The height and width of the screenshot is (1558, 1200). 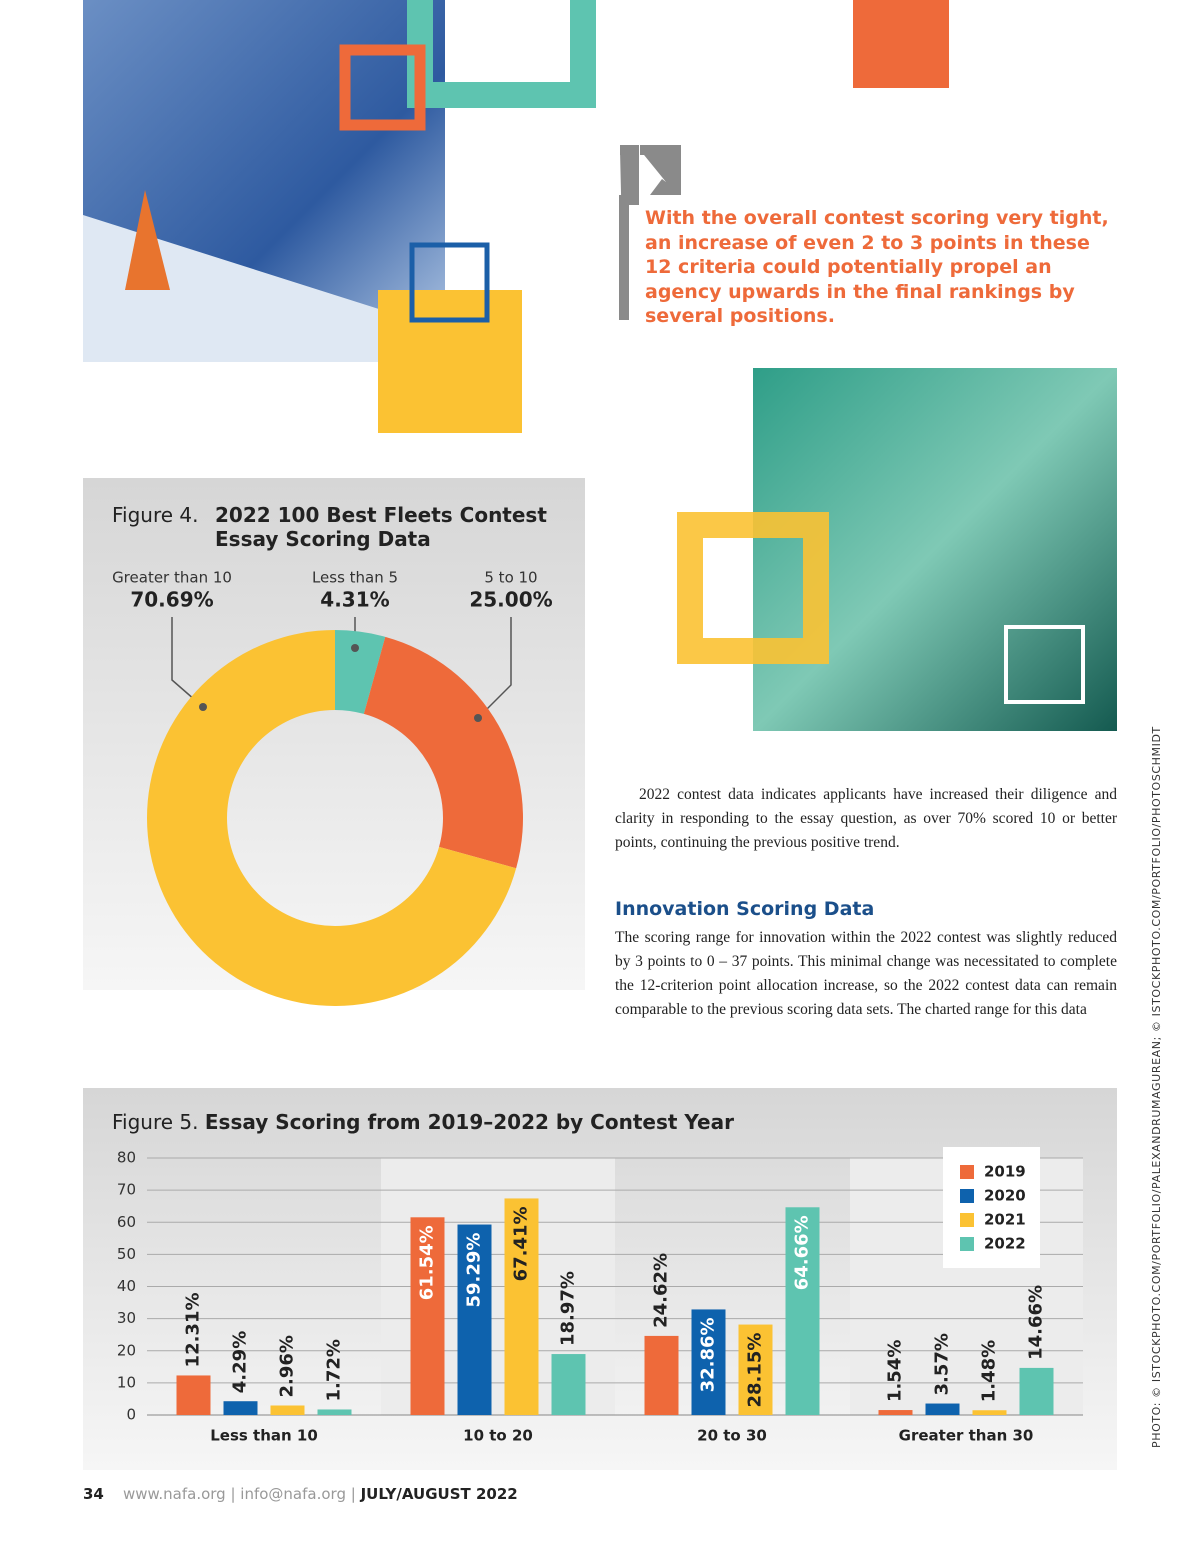 I want to click on value-label: 1.72%, so click(x=334, y=1370).